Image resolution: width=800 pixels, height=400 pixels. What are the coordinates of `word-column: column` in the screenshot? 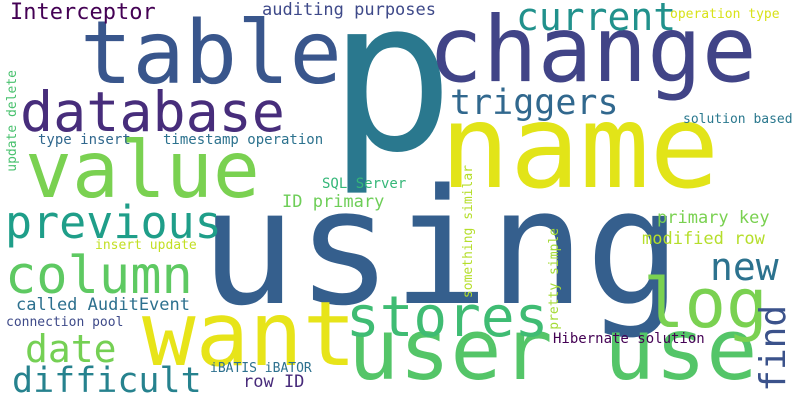 It's located at (99, 276).